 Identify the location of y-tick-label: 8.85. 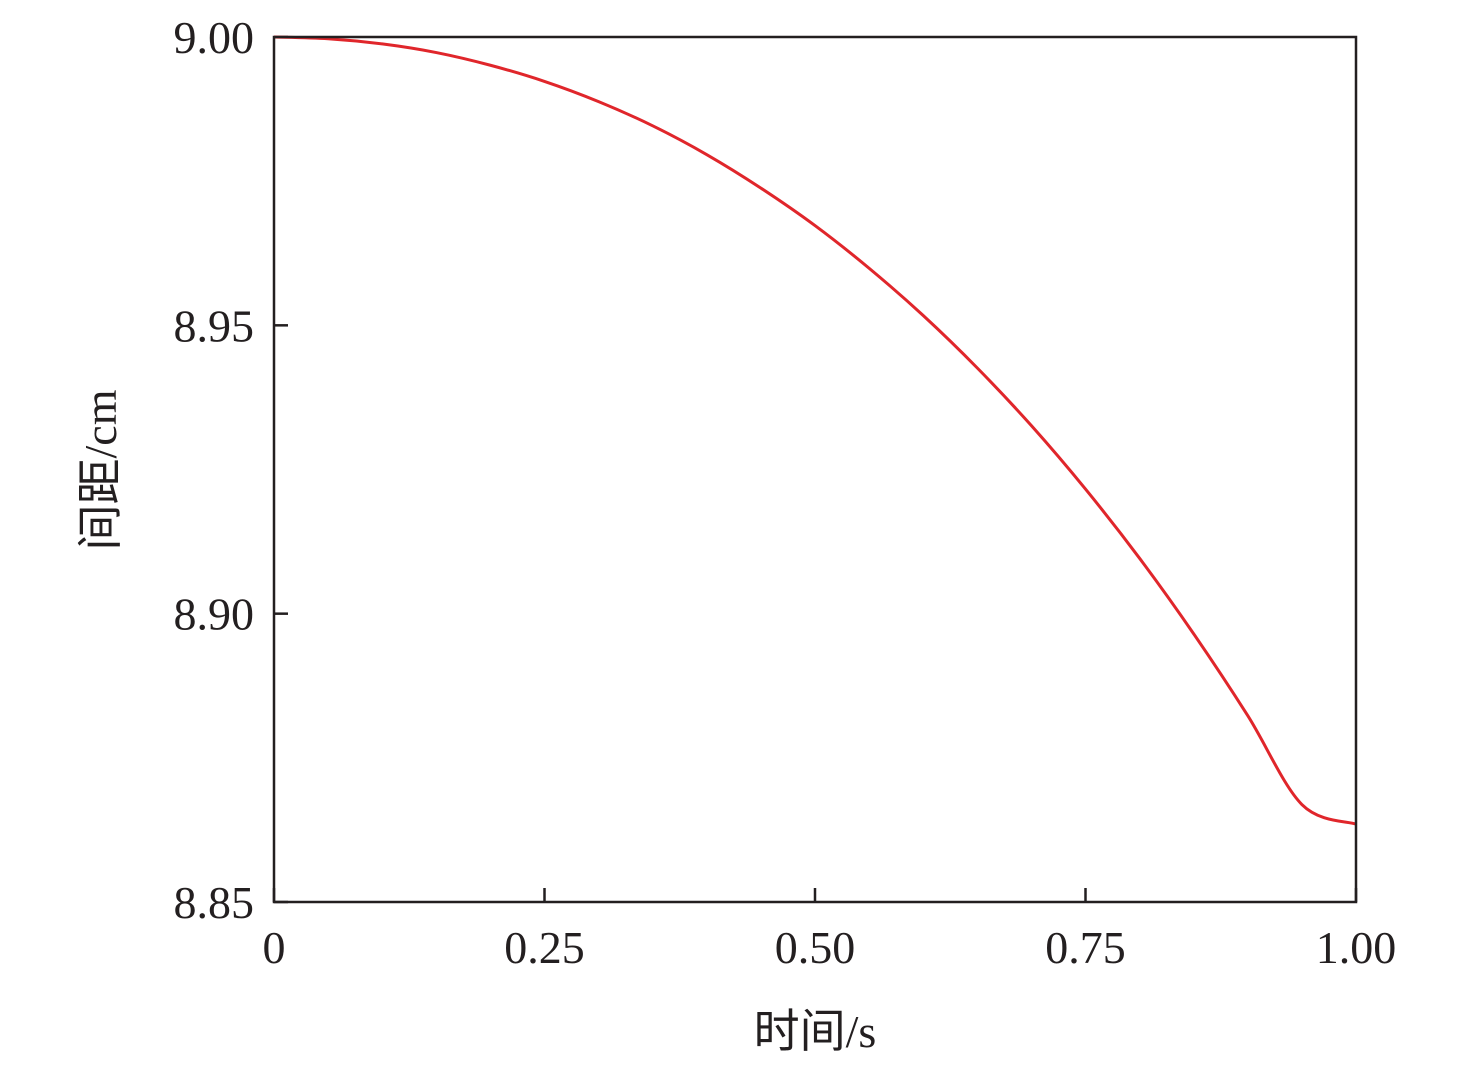
(214, 902).